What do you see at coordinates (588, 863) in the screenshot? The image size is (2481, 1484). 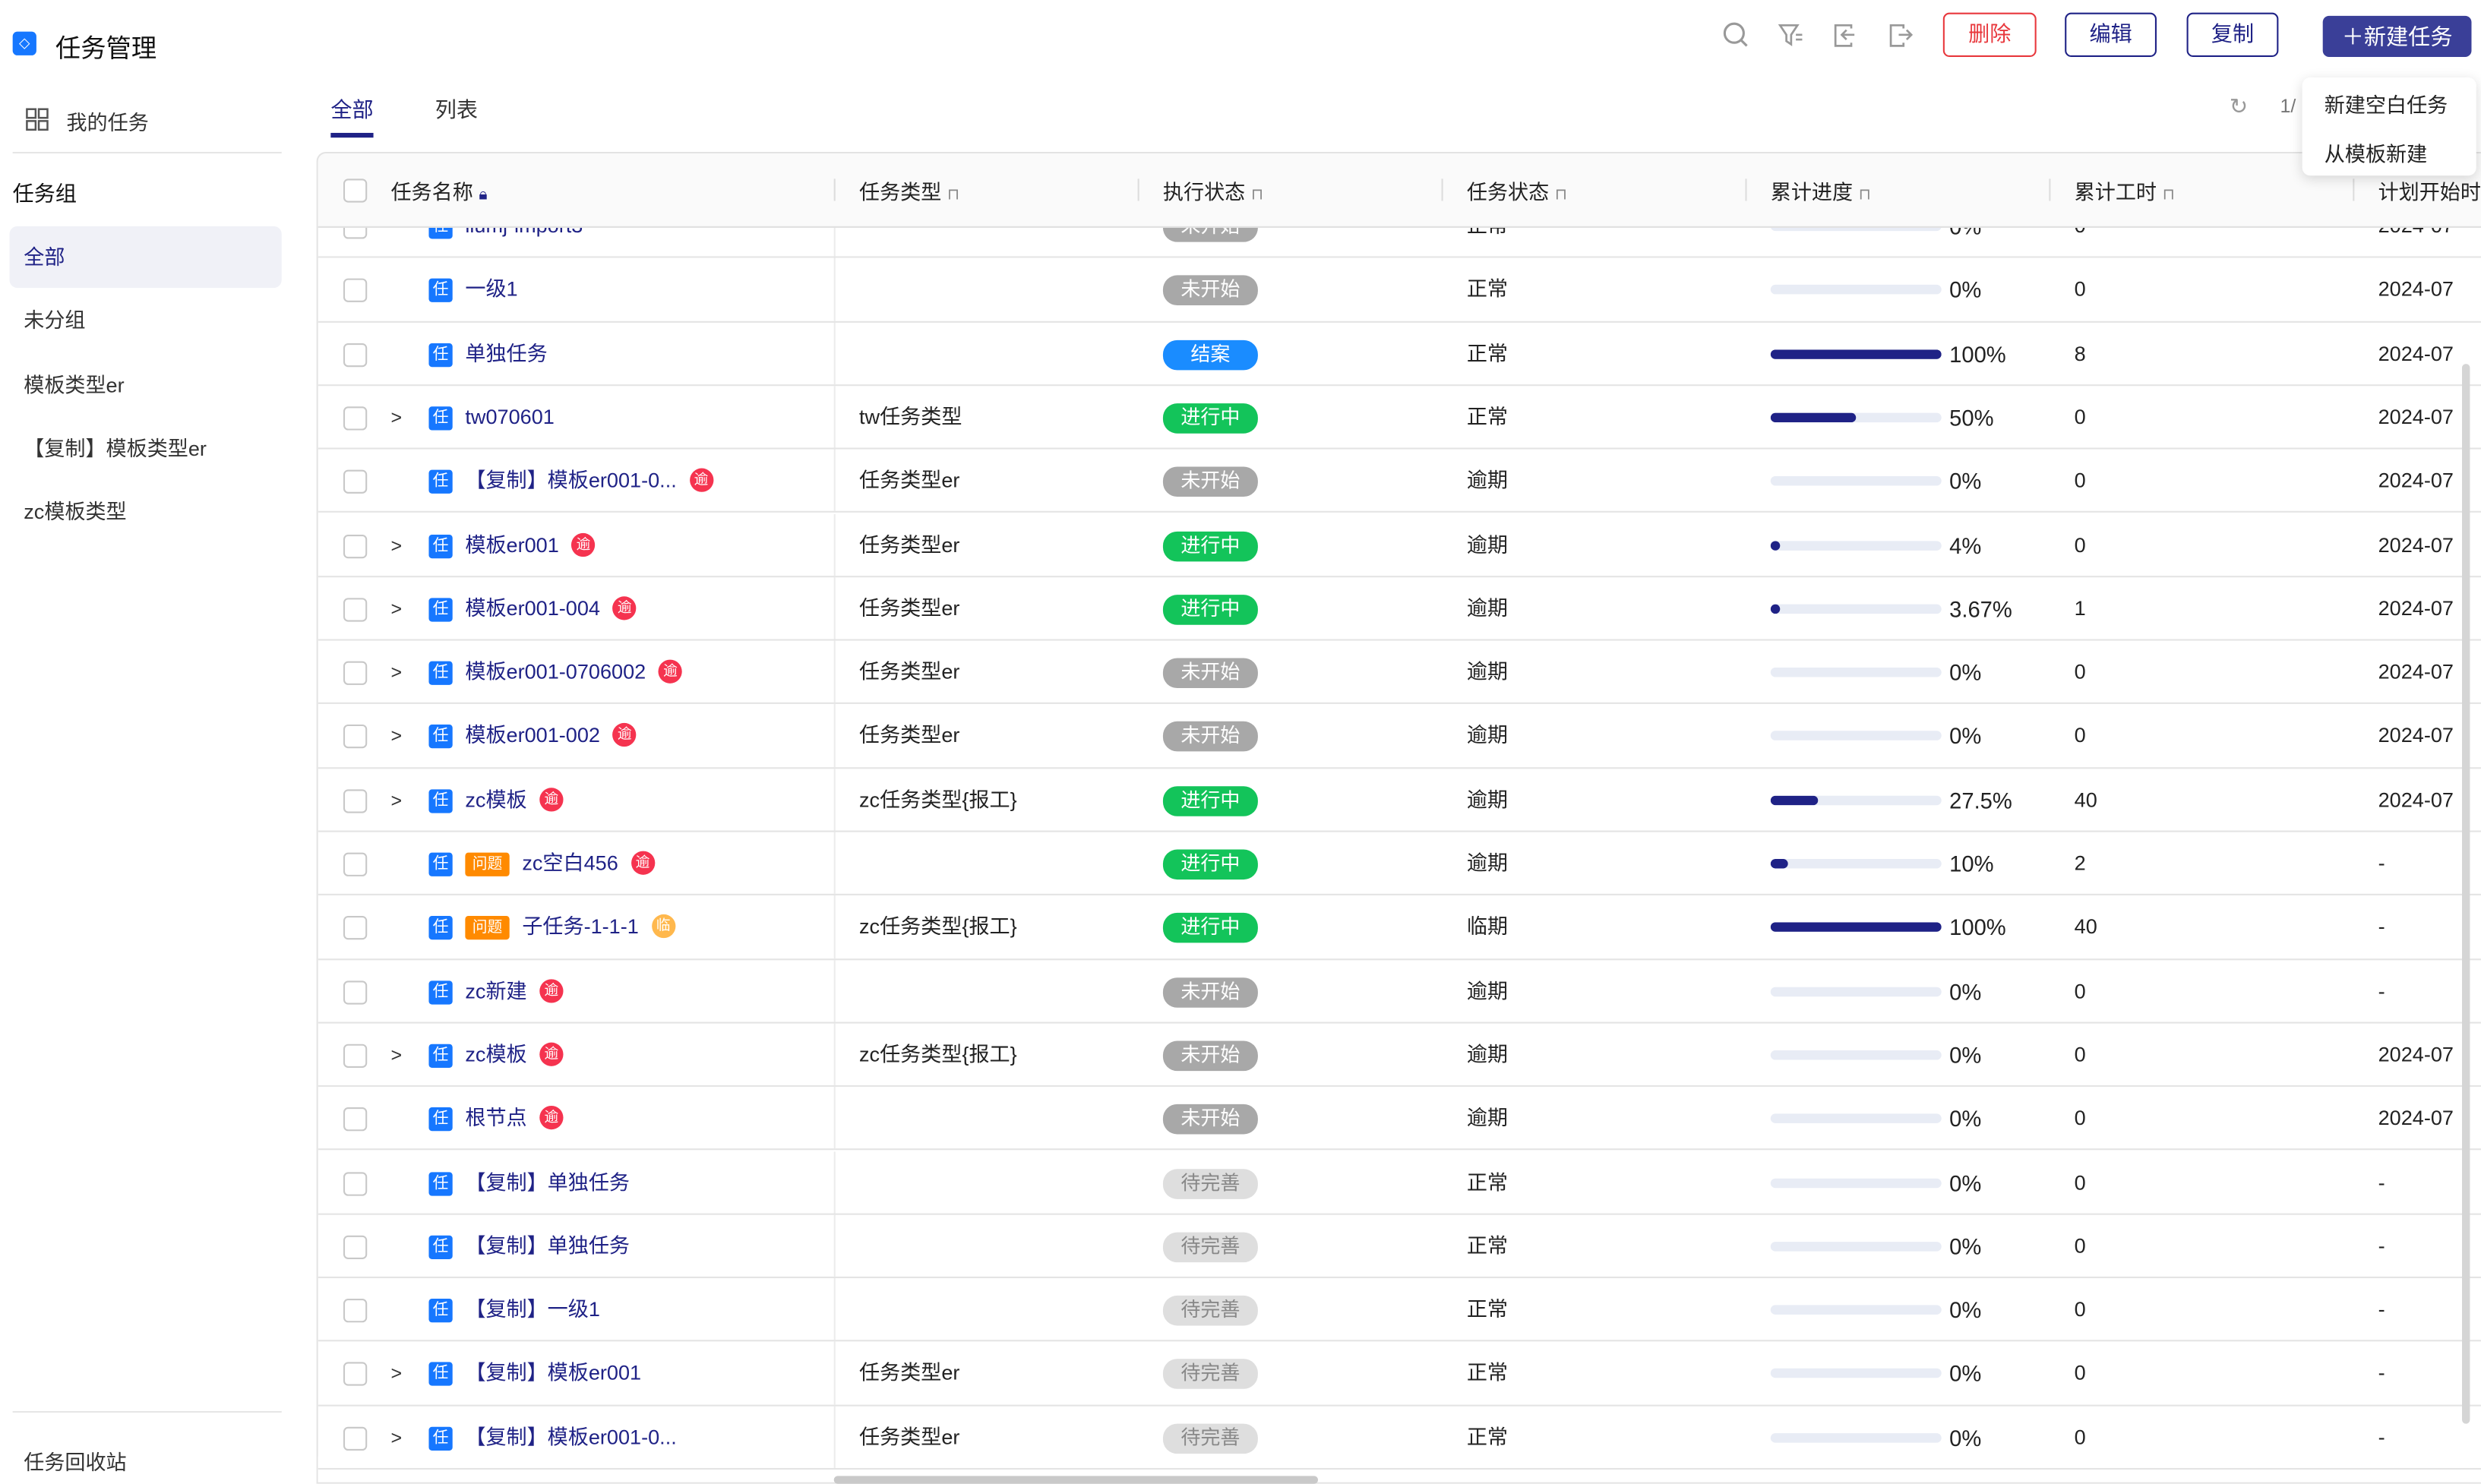 I see `task-name-cell: zc空白456 逾` at bounding box center [588, 863].